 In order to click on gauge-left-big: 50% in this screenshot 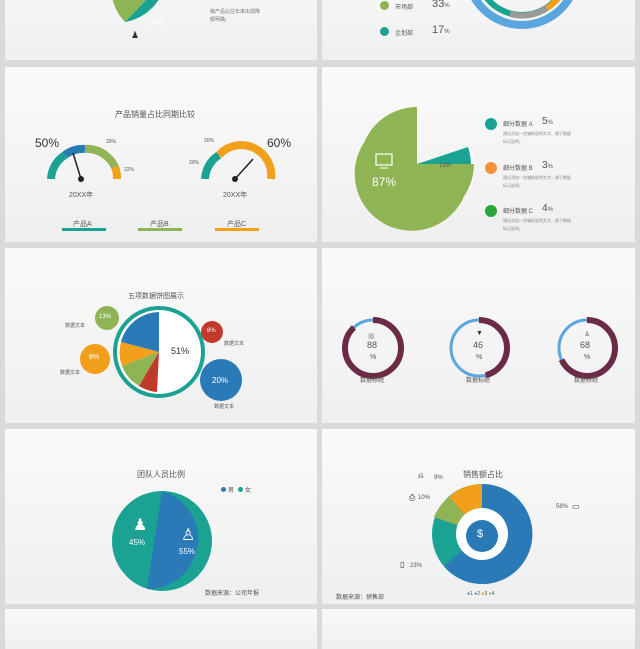, I will do `click(47, 143)`.